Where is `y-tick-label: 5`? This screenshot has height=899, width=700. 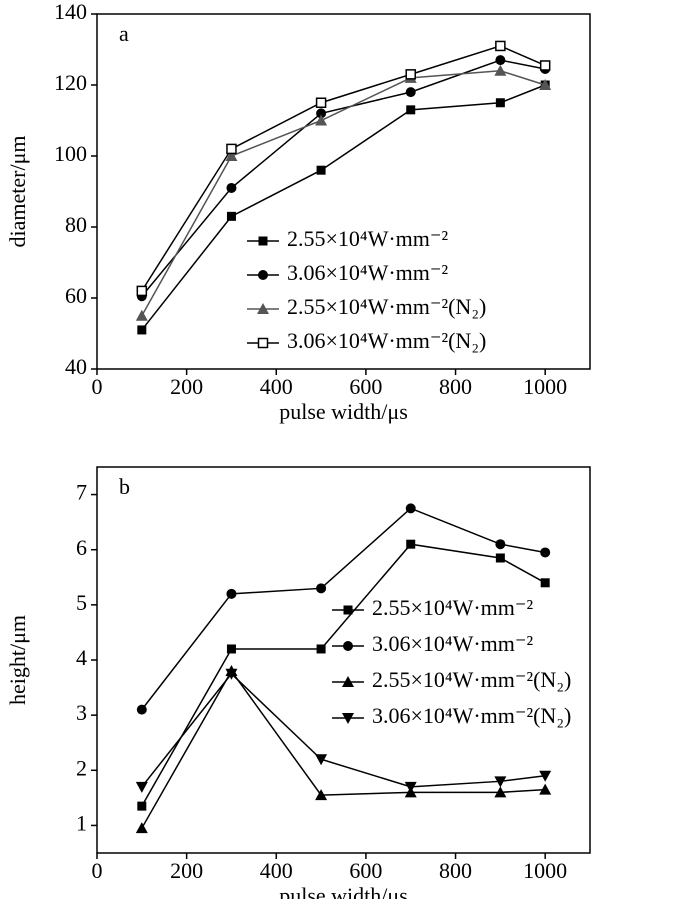 y-tick-label: 5 is located at coordinates (81, 602).